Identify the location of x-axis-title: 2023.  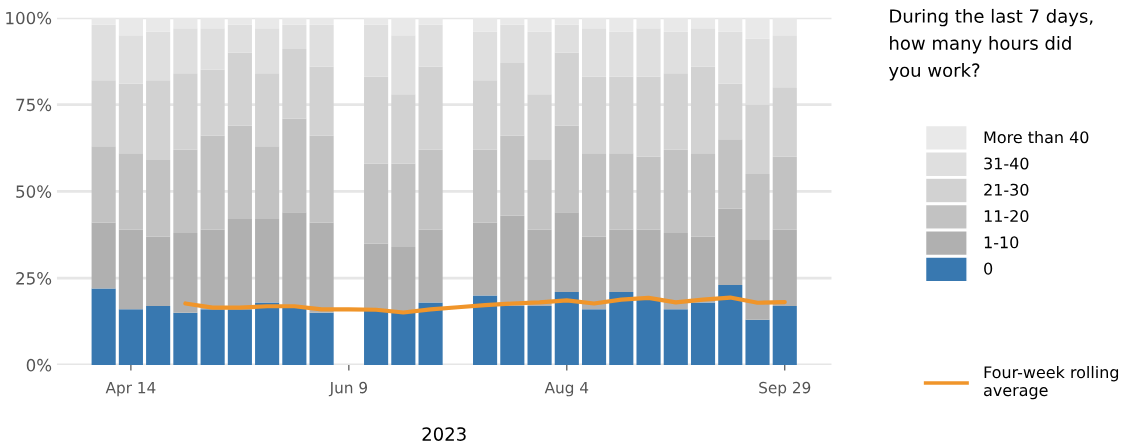
(444, 434).